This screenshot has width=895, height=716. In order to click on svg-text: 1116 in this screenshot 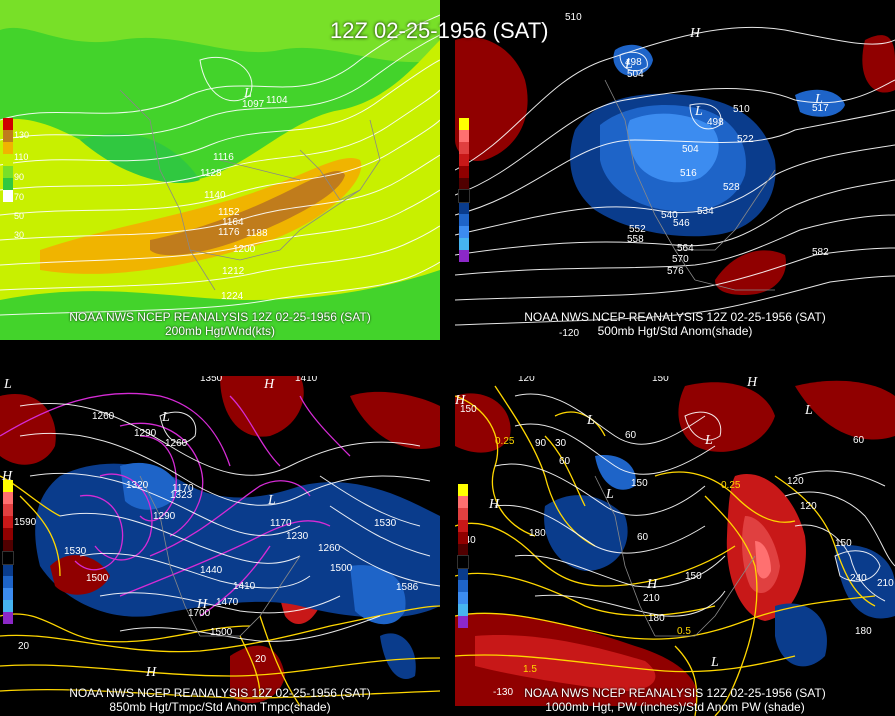, I will do `click(223, 157)`.